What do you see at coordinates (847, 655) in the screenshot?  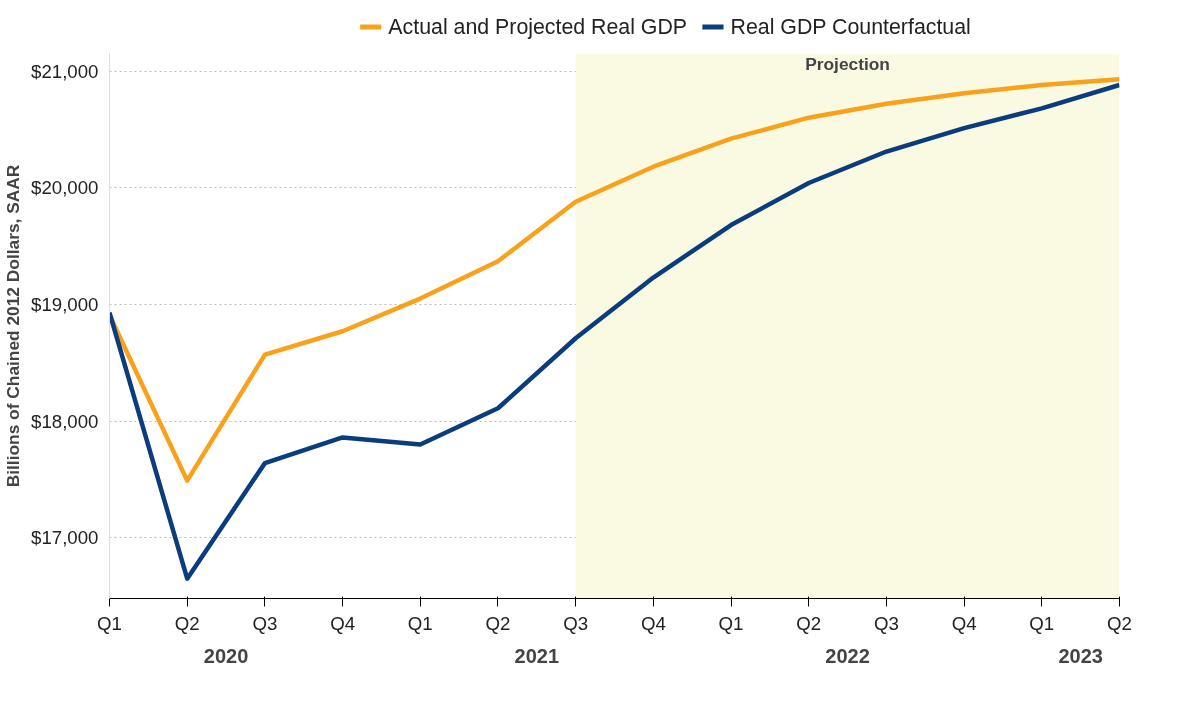 I see `text: 2022` at bounding box center [847, 655].